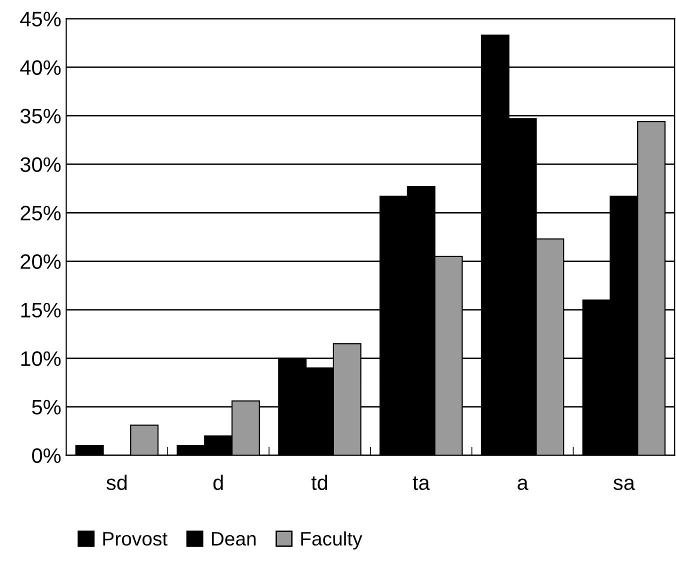 The height and width of the screenshot is (567, 676). What do you see at coordinates (40, 262) in the screenshot?
I see `y-tick-label: 20%` at bounding box center [40, 262].